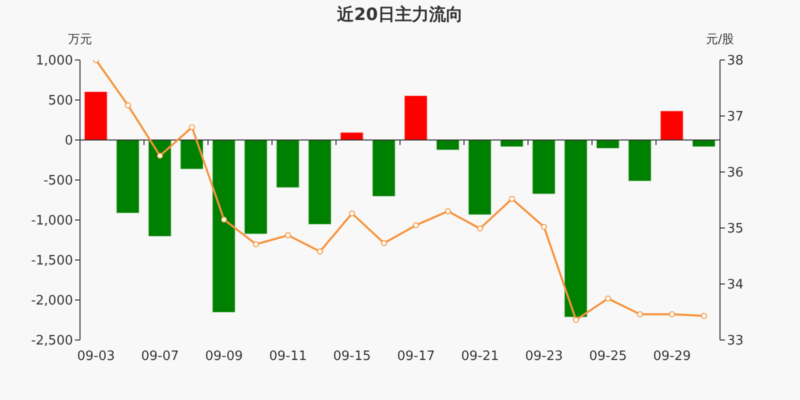 The width and height of the screenshot is (800, 400). What do you see at coordinates (672, 356) in the screenshot?
I see `x-tick-label: 09-29` at bounding box center [672, 356].